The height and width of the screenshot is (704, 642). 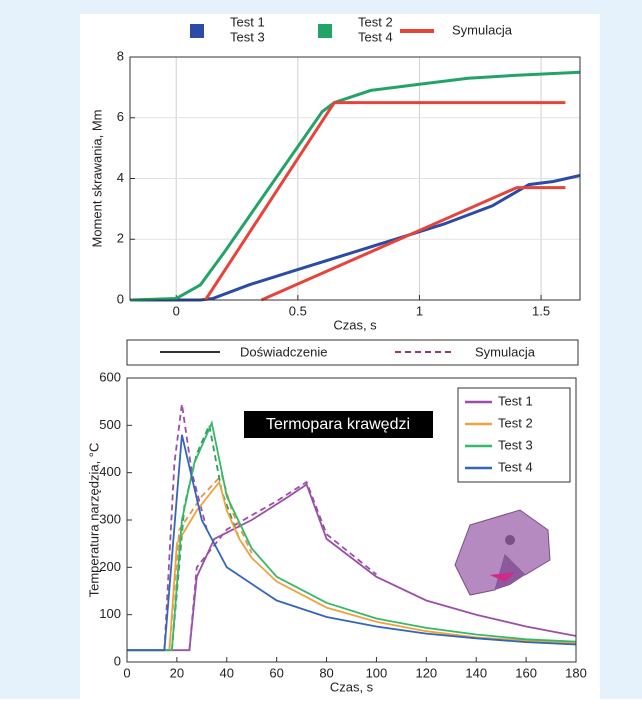 What do you see at coordinates (276, 672) in the screenshot?
I see `x-tick-label: 60` at bounding box center [276, 672].